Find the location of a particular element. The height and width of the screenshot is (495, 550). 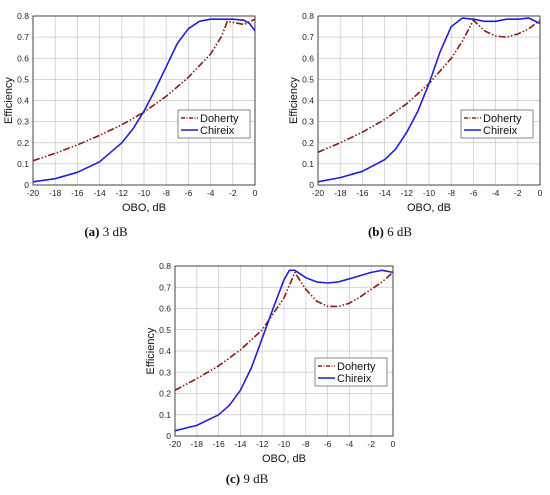

caption-text: 3 dB is located at coordinates (115, 231).